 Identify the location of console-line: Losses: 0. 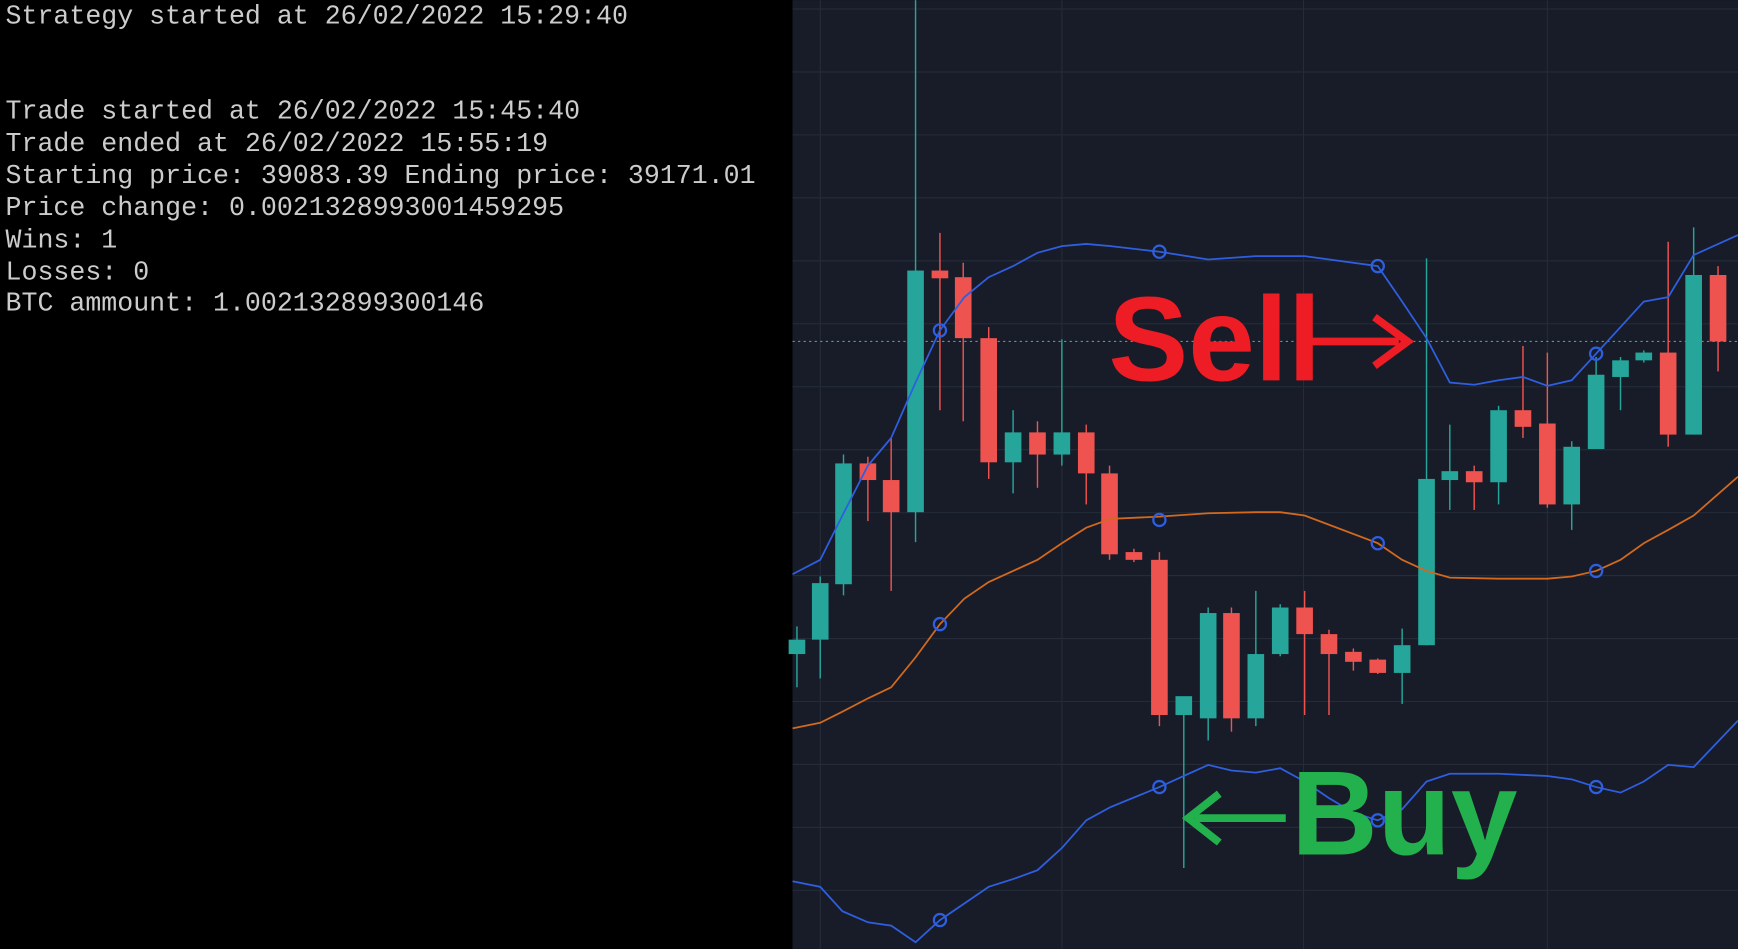
(78, 272).